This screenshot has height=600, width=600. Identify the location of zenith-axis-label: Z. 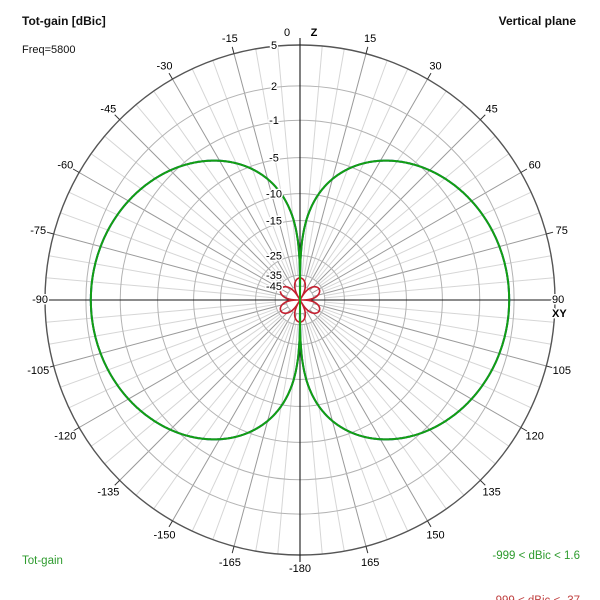
(314, 33).